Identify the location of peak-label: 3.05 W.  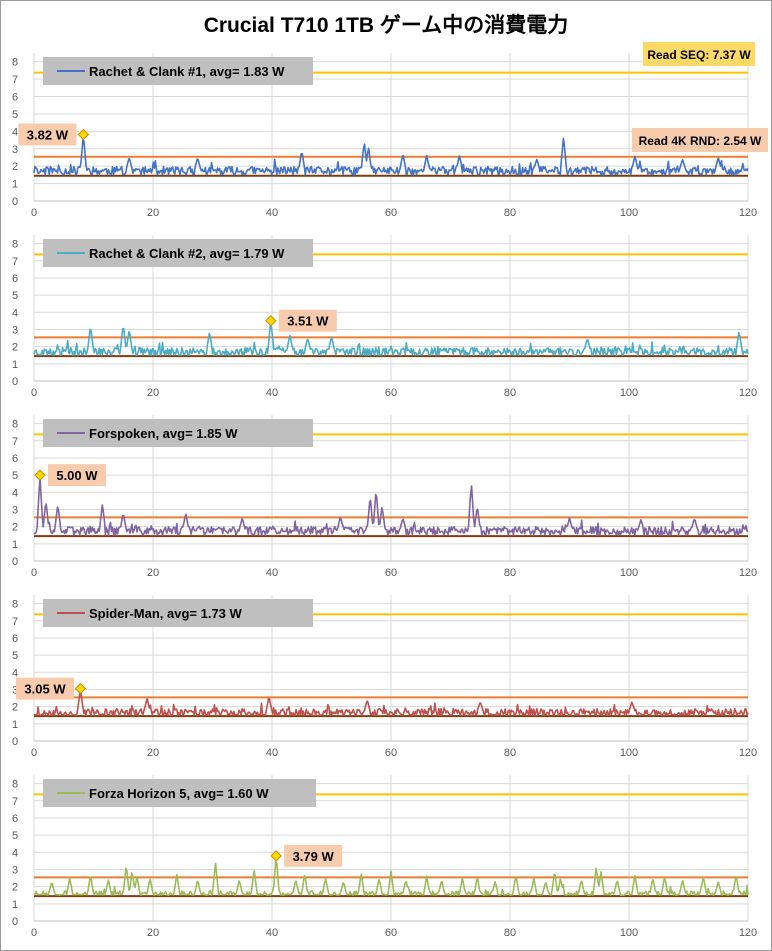
(45, 689).